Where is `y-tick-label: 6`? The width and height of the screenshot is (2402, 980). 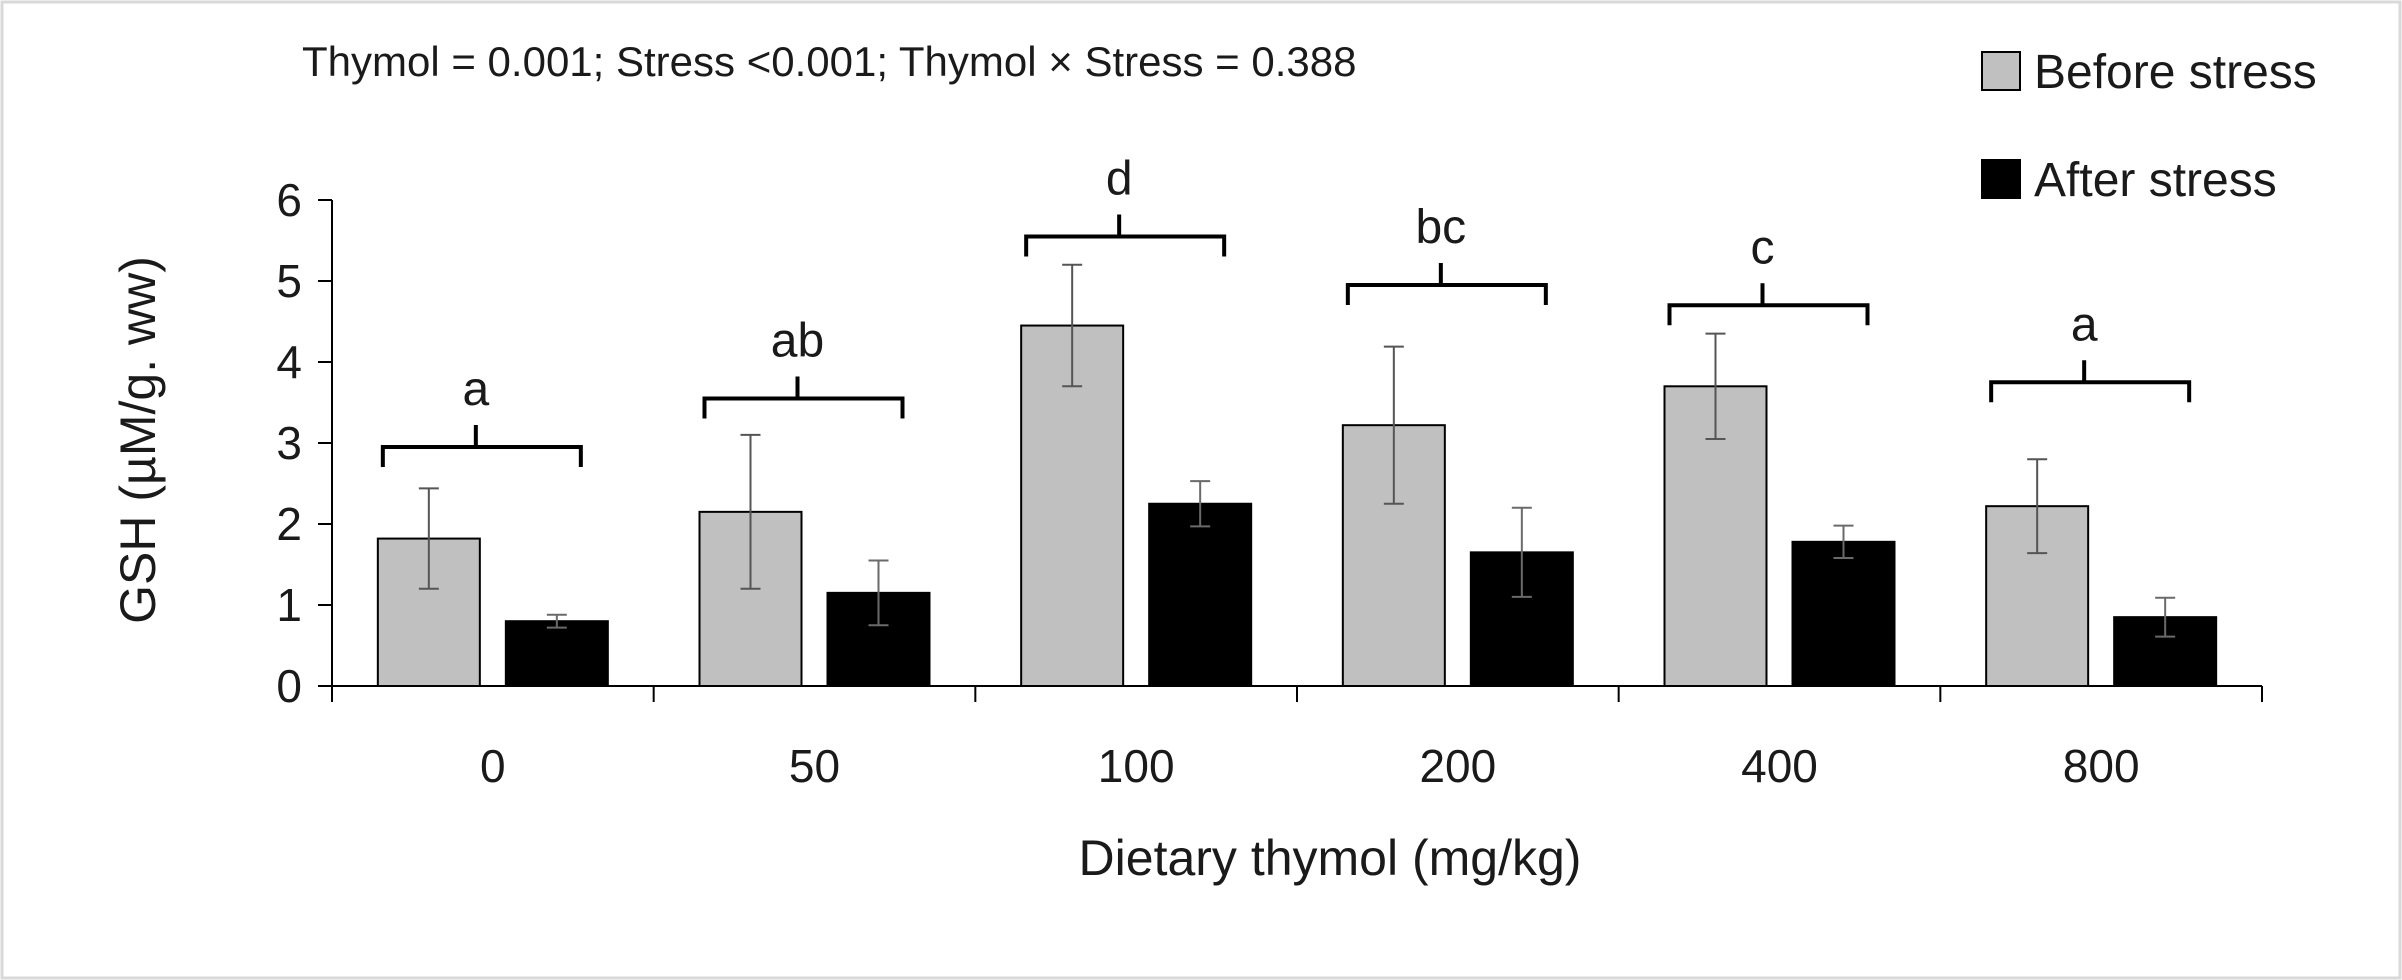 y-tick-label: 6 is located at coordinates (289, 200).